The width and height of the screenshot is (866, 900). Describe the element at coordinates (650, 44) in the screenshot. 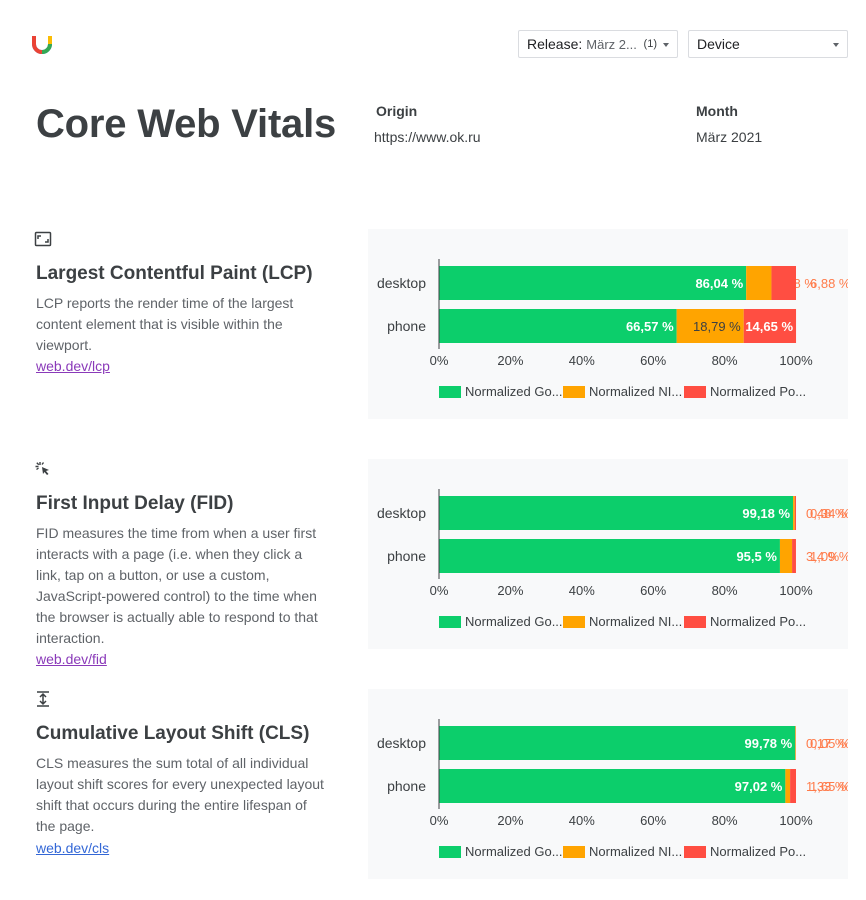

I see `release-count: (1)` at that location.